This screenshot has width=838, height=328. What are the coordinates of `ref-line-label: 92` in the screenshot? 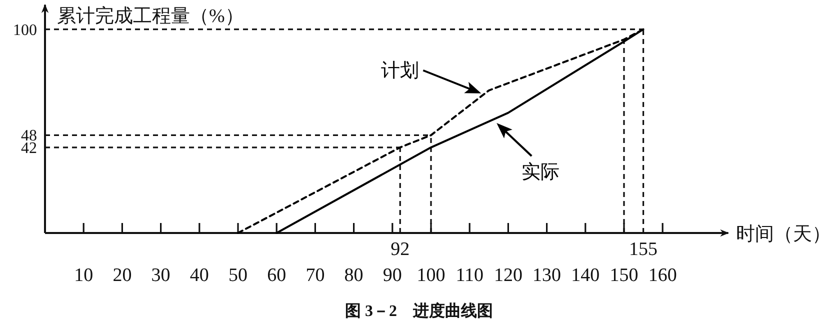 It's located at (400, 249).